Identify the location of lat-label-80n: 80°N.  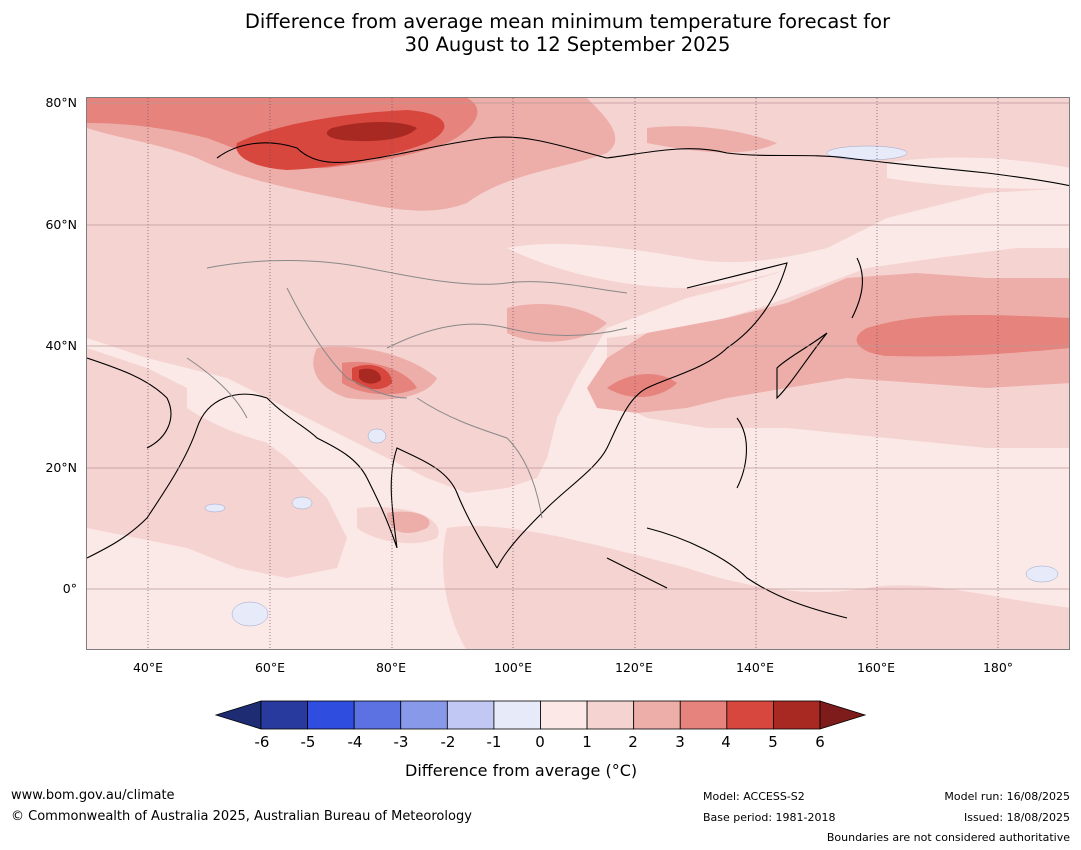
(61, 102).